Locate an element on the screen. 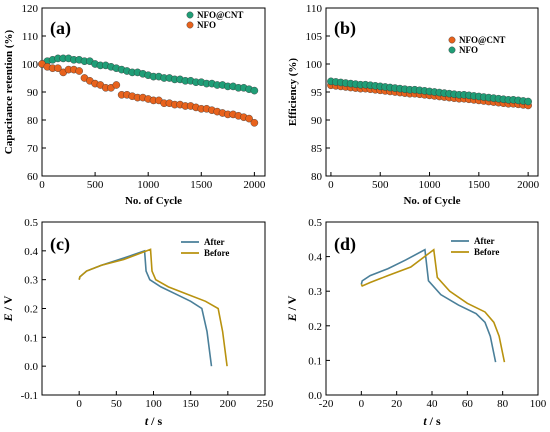  x-tick-label: 40 is located at coordinates (433, 404).